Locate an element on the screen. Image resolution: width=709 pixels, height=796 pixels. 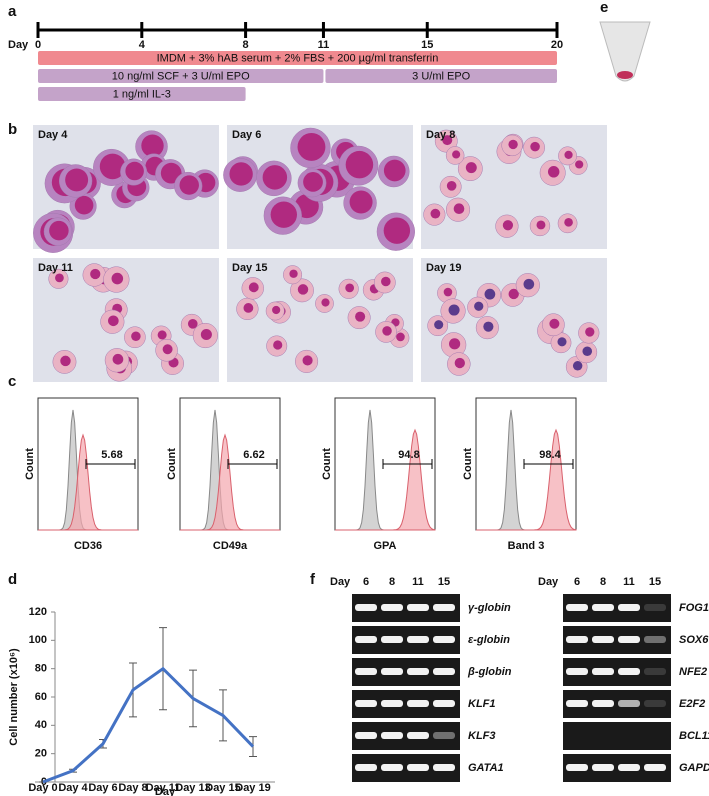
lane-day: 6 is located at coordinates (577, 582).